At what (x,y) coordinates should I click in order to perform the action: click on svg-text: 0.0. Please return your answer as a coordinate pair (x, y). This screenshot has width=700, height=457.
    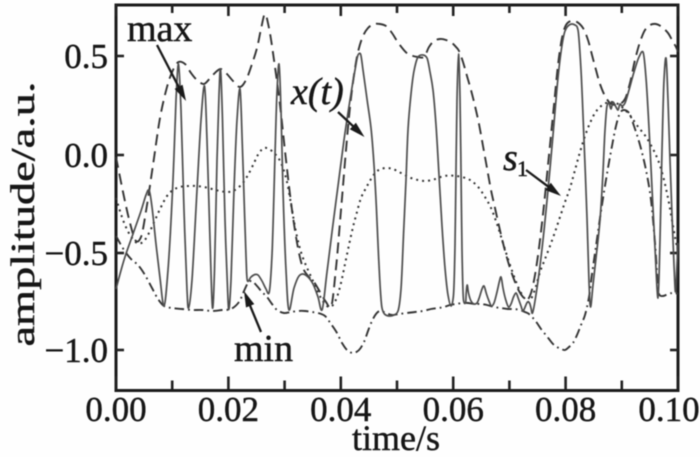
    Looking at the image, I should click on (86, 155).